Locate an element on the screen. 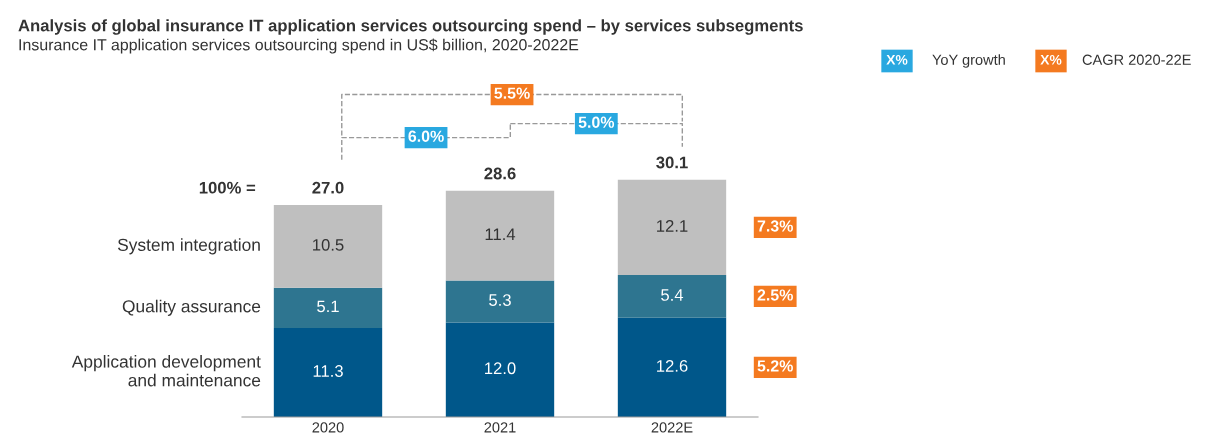 The image size is (1223, 444). data-label: 10.5 is located at coordinates (328, 244).